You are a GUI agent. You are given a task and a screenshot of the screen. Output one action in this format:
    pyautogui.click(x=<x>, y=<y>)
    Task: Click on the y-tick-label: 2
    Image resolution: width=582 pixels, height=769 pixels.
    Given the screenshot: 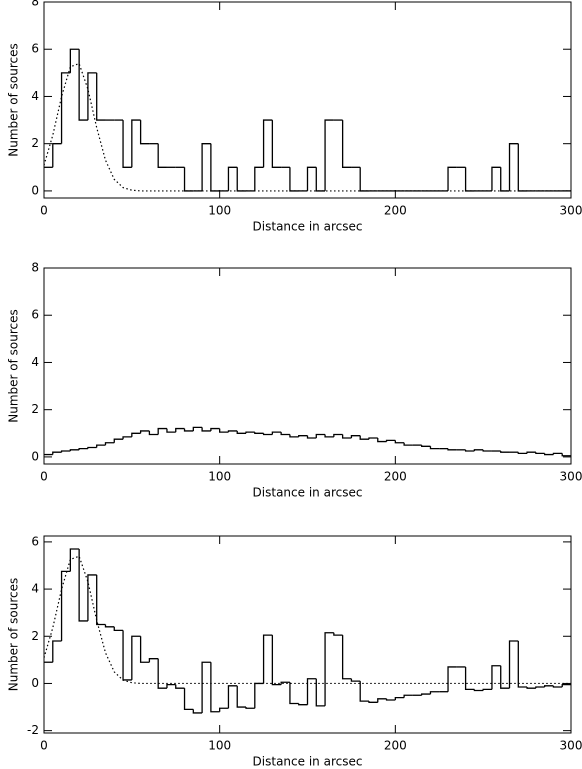 What is the action you would take?
    pyautogui.click(x=35, y=409)
    